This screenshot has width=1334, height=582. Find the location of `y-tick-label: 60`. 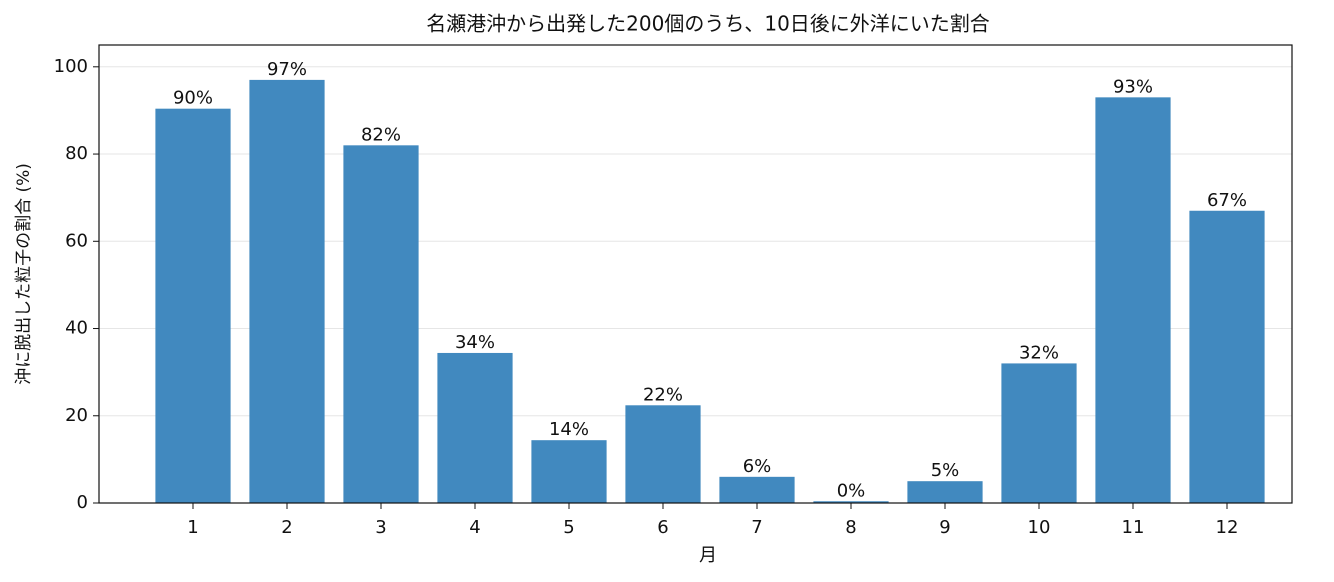

y-tick-label: 60 is located at coordinates (76, 240).